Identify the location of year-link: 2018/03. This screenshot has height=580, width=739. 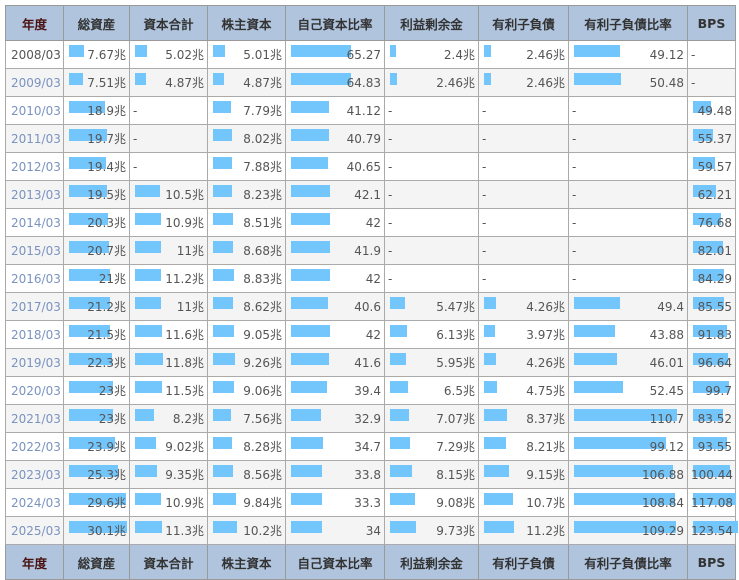
(34, 334).